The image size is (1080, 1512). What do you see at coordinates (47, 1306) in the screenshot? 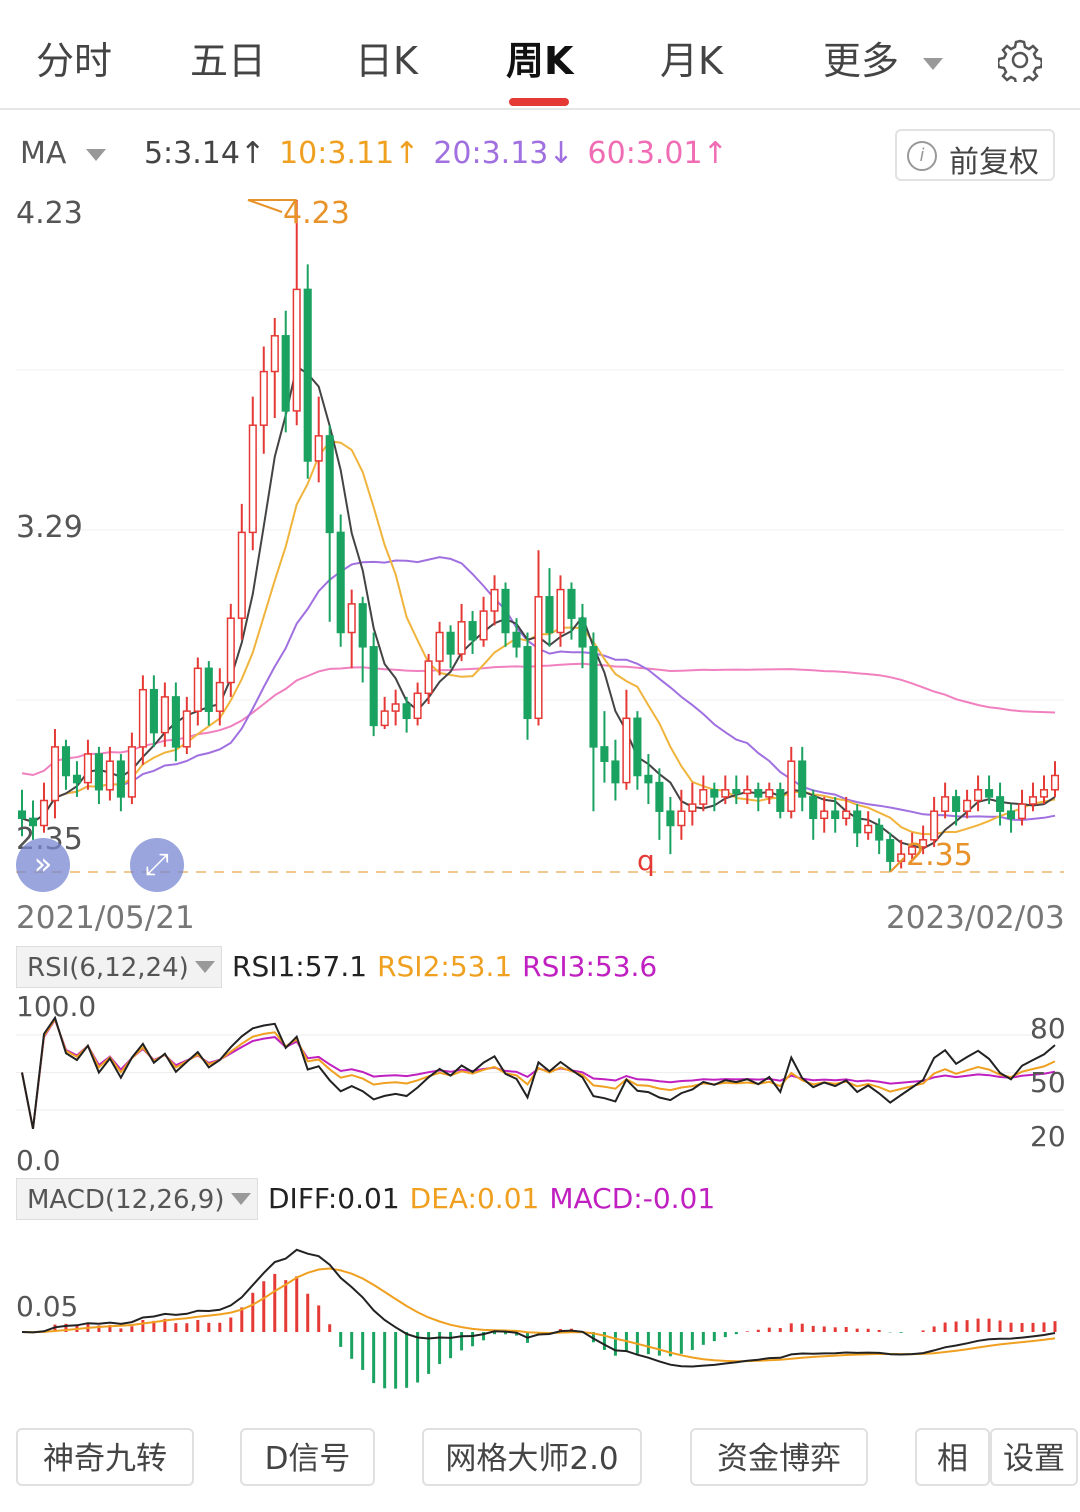
I see `macd-axis-level: 0.05` at bounding box center [47, 1306].